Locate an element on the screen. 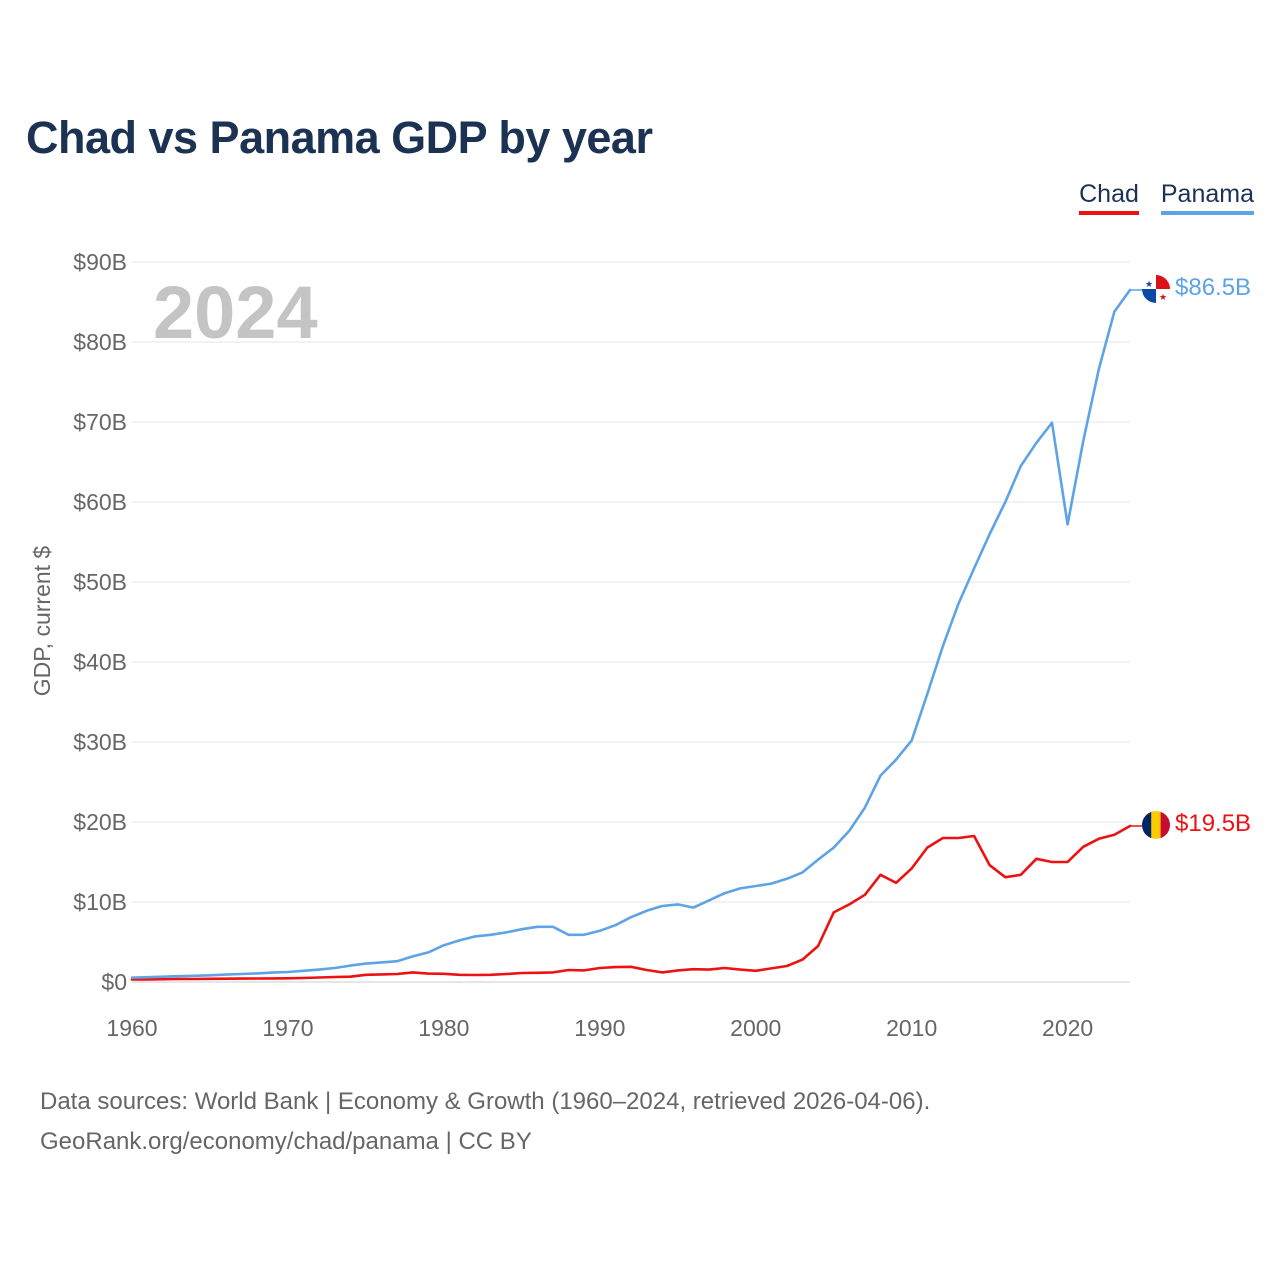 This screenshot has width=1280, height=1280. x-tick-label: 1980 is located at coordinates (443, 1028).